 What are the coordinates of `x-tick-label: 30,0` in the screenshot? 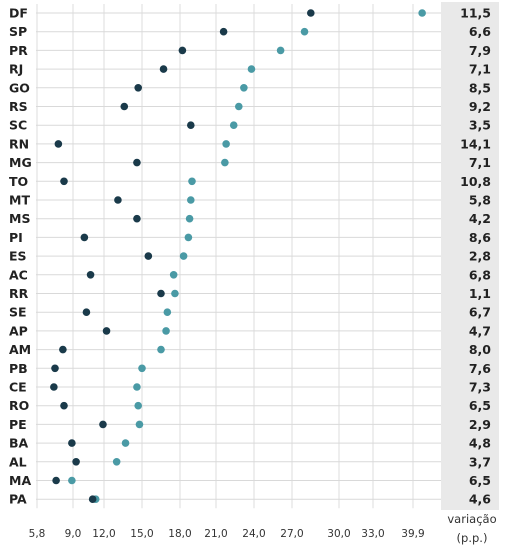 It's located at (338, 534).